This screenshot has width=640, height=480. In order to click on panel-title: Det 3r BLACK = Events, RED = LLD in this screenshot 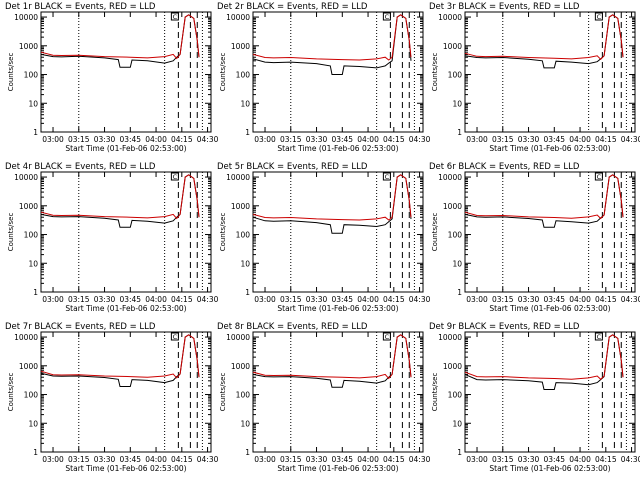, I will do `click(504, 7)`.